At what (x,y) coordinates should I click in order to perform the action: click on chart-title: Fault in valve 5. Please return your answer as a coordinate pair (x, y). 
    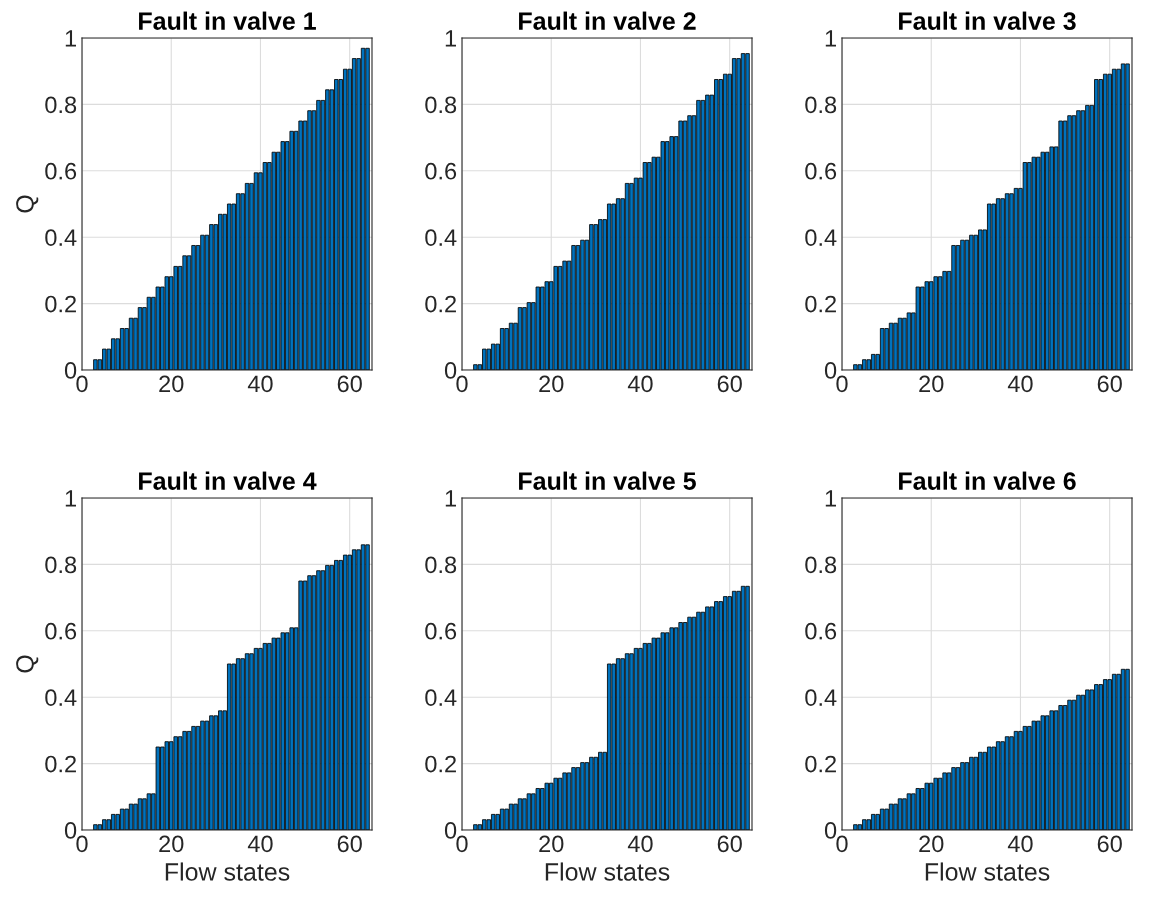
    Looking at the image, I should click on (607, 480).